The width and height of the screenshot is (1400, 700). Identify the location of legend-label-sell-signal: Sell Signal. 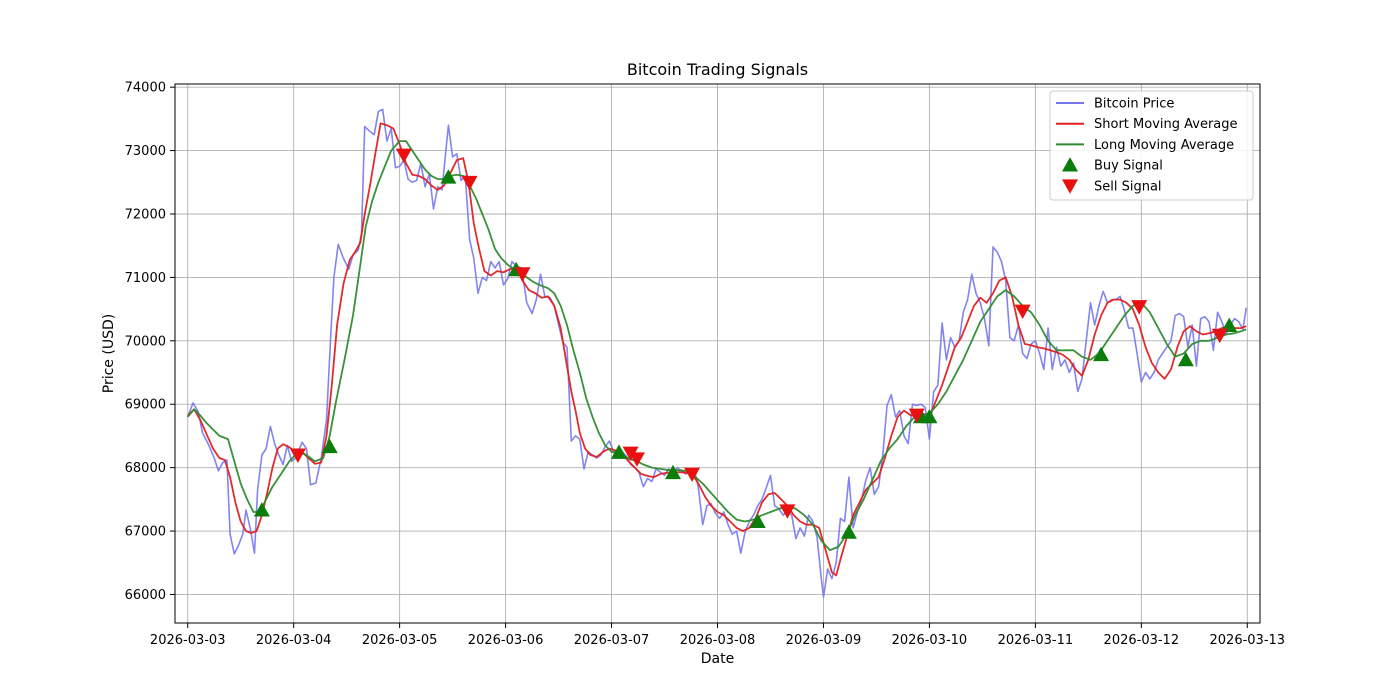
(1128, 186).